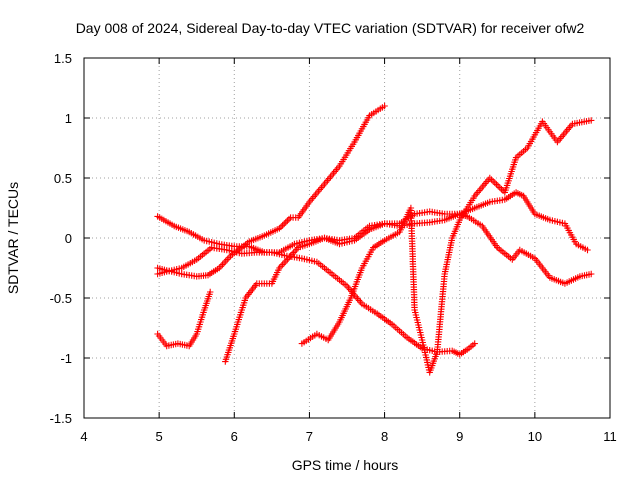  What do you see at coordinates (63, 178) in the screenshot?
I see `y-tick-label: 0.5` at bounding box center [63, 178].